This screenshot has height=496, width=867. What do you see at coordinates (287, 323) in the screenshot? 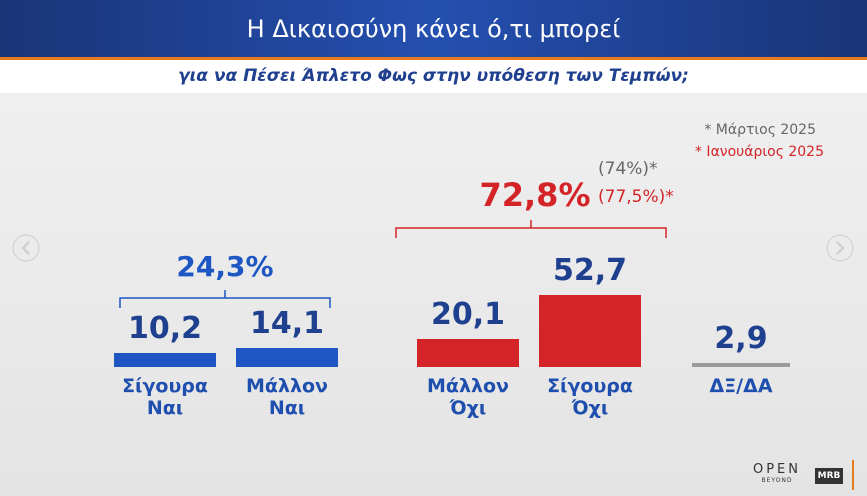
I see `value-label: 14,1` at bounding box center [287, 323].